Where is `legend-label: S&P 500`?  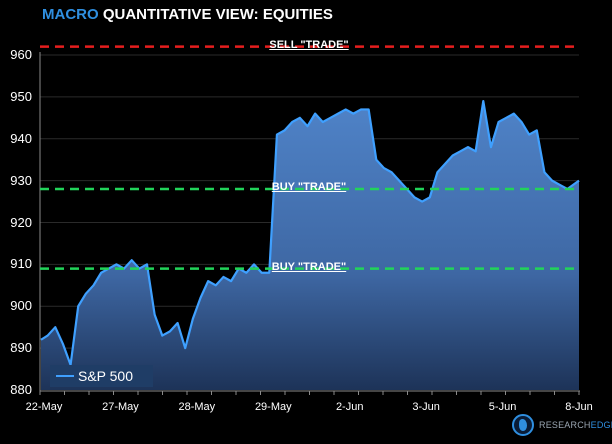
legend-label: S&P 500 is located at coordinates (106, 376).